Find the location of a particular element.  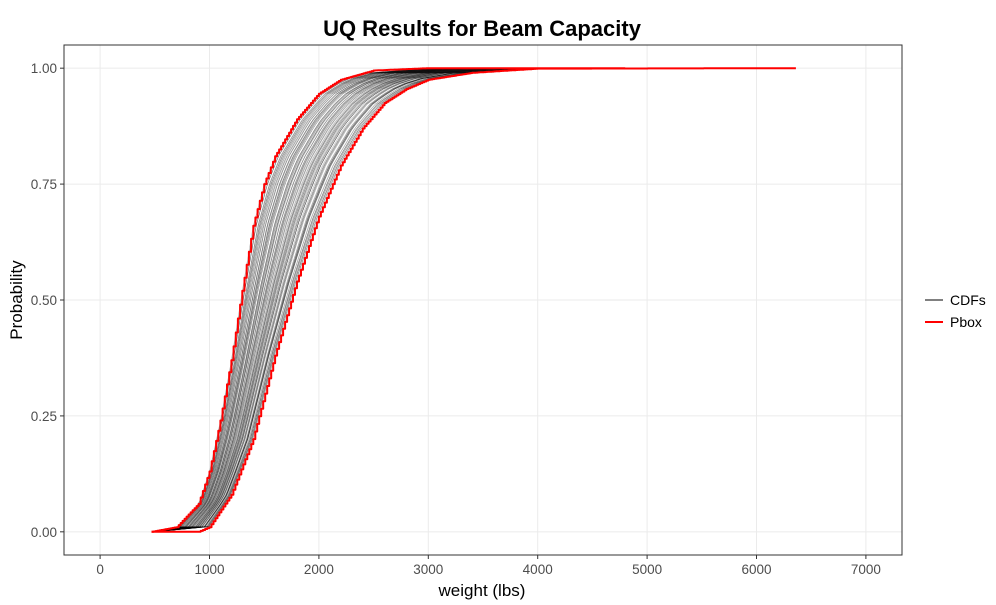

x-tick-label: 6000 is located at coordinates (756, 569).